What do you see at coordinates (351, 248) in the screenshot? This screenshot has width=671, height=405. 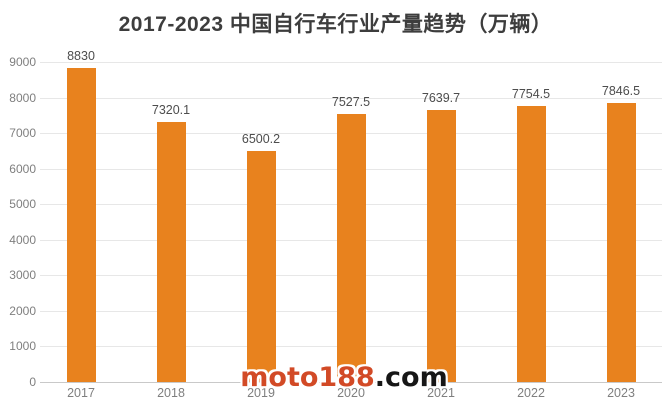 I see `bar-2020` at bounding box center [351, 248].